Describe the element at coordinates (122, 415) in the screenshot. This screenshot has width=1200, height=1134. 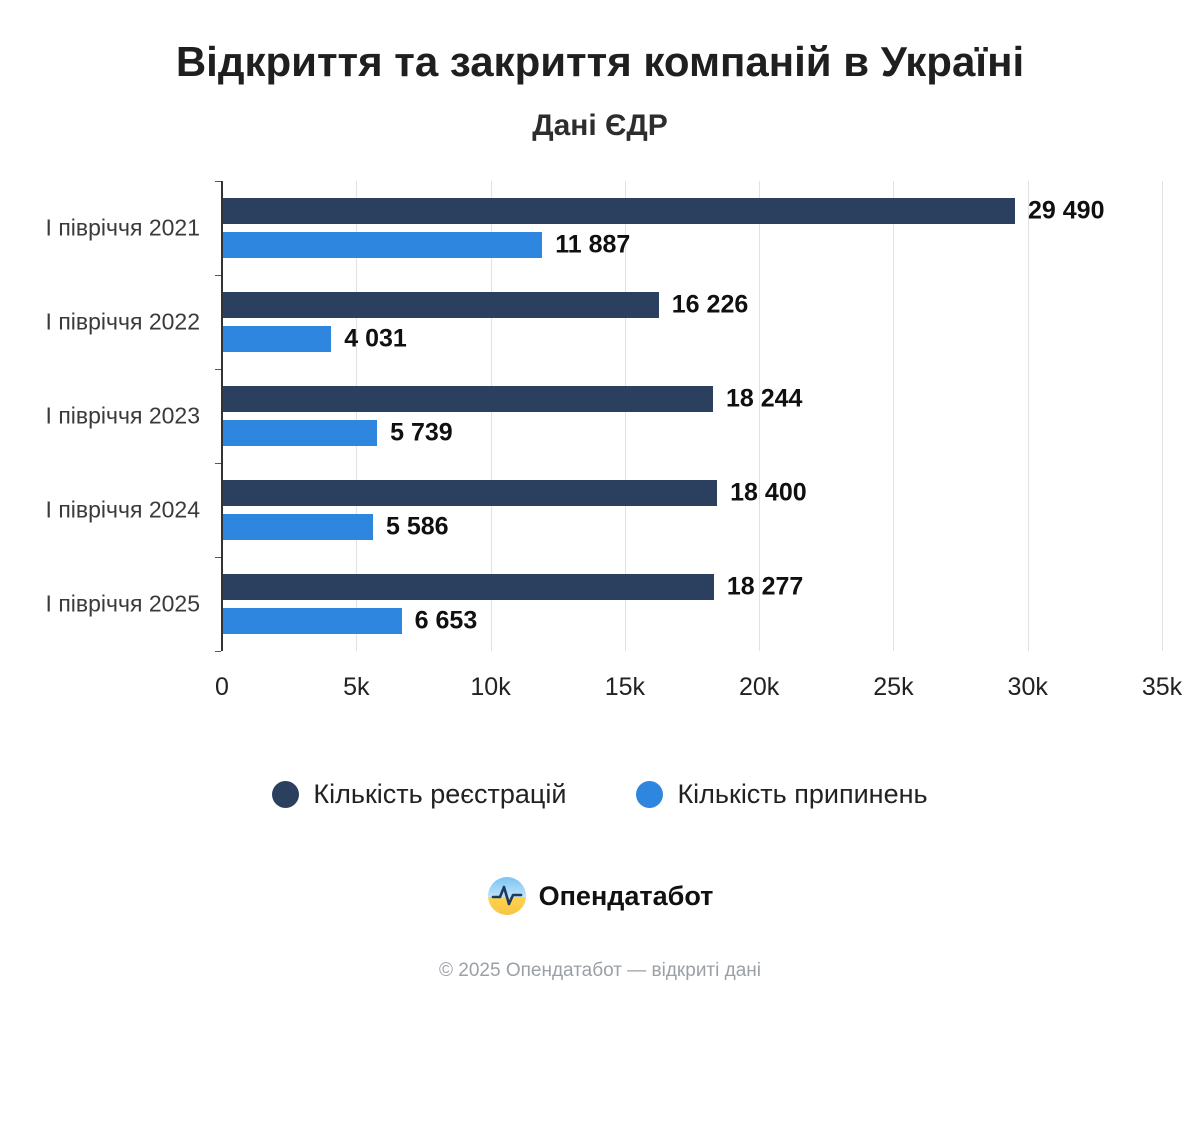
I see `category-label: І півріччя 2023` at that location.